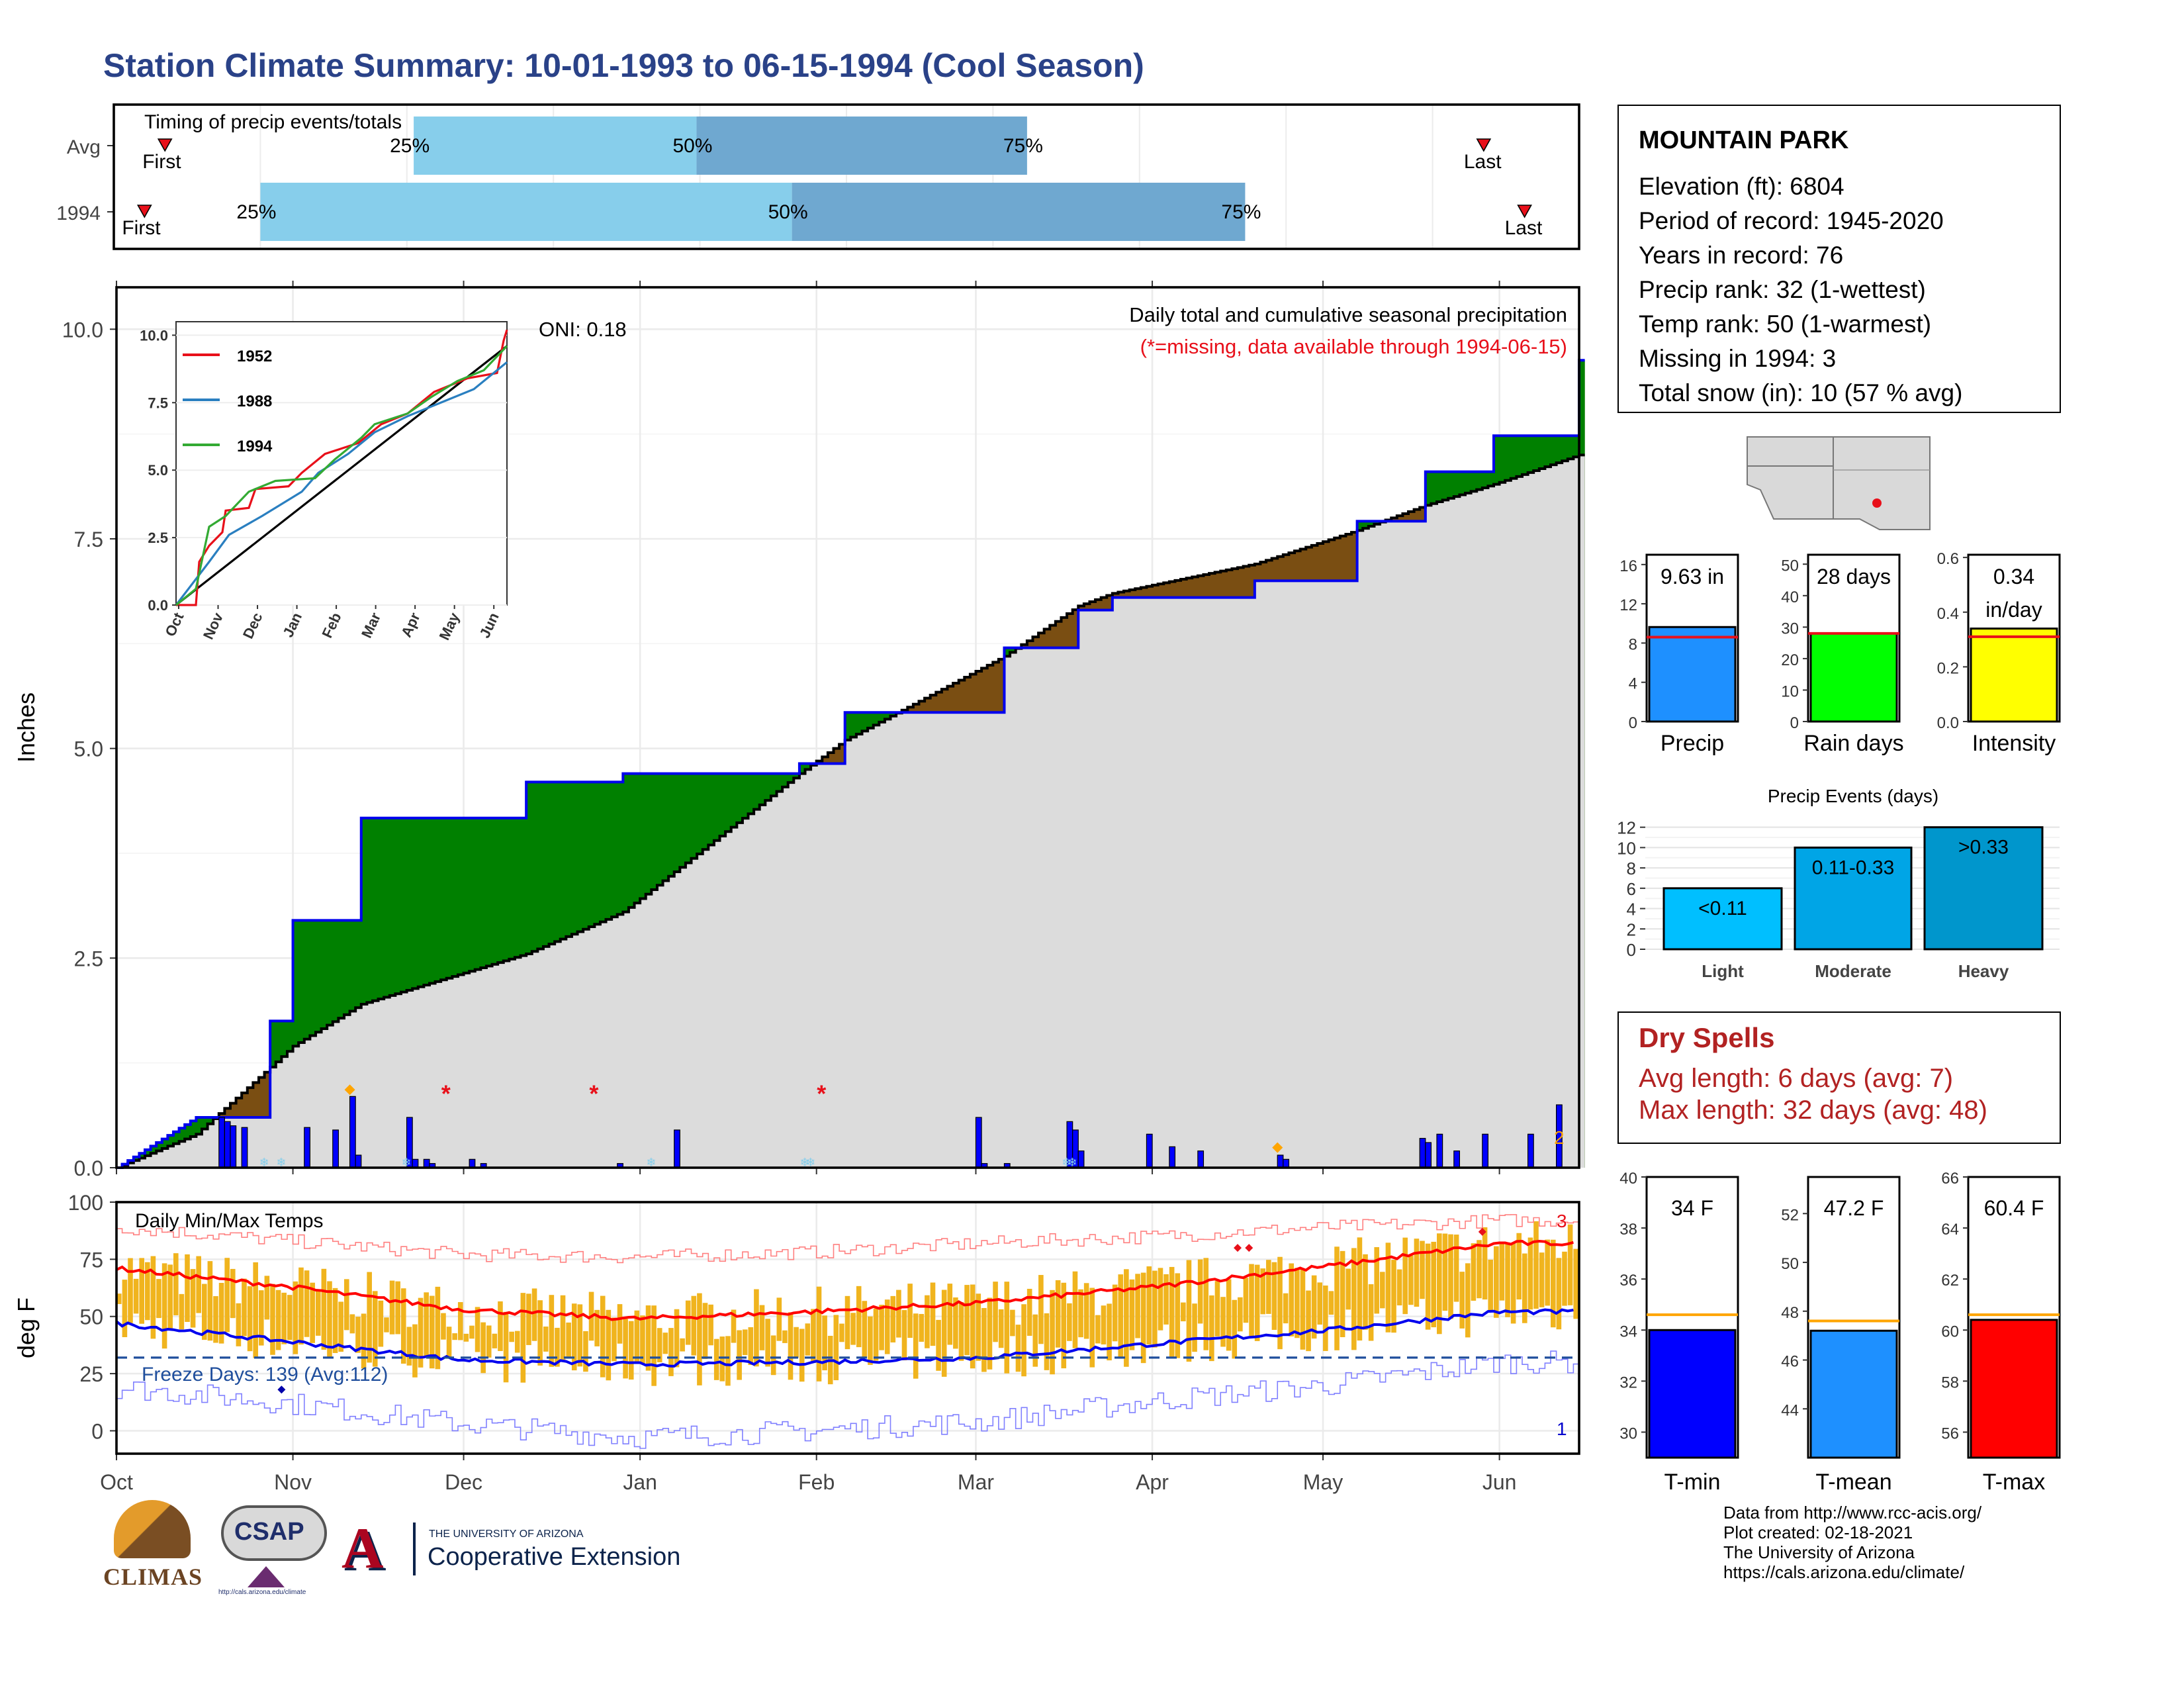 This screenshot has height=1688, width=2184. Describe the element at coordinates (583, 329) in the screenshot. I see `oni-label: ONI: 0.18` at that location.